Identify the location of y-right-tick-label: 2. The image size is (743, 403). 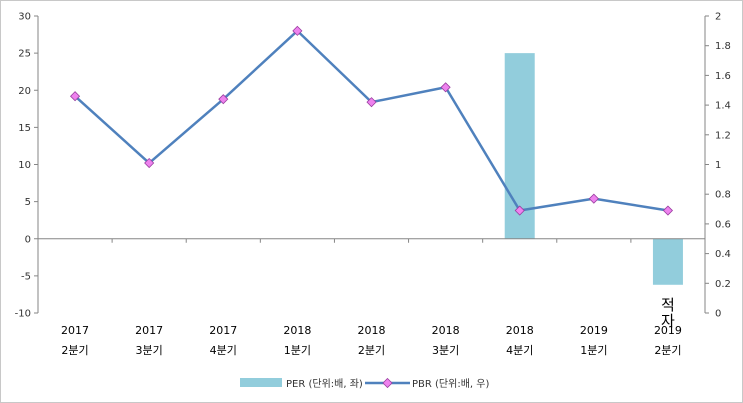
(718, 17).